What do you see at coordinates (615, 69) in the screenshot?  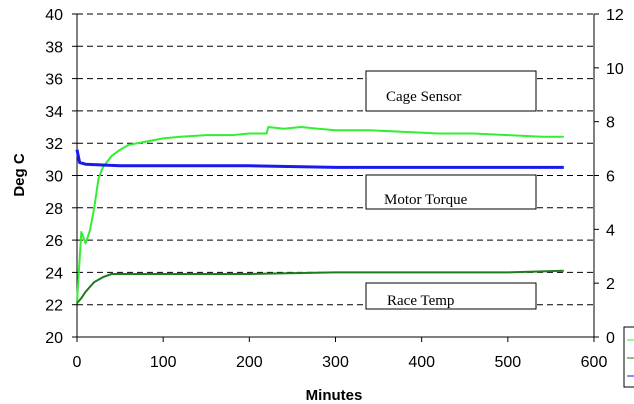 I see `y2-tick-label-5: 10` at bounding box center [615, 69].